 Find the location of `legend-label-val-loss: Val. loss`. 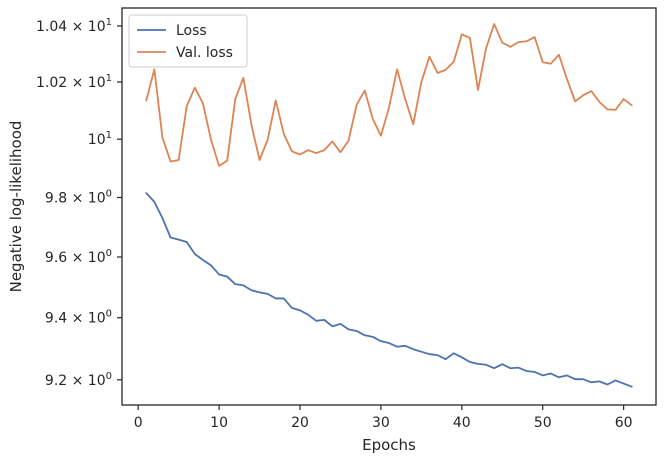

legend-label-val-loss: Val. loss is located at coordinates (204, 53).